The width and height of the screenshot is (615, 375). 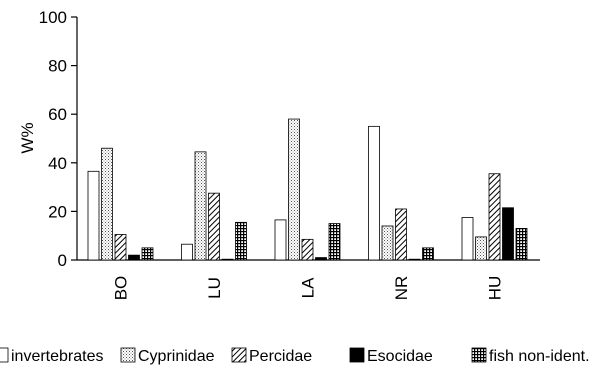 What do you see at coordinates (93, 215) in the screenshot?
I see `bar-bo-invertebrates` at bounding box center [93, 215].